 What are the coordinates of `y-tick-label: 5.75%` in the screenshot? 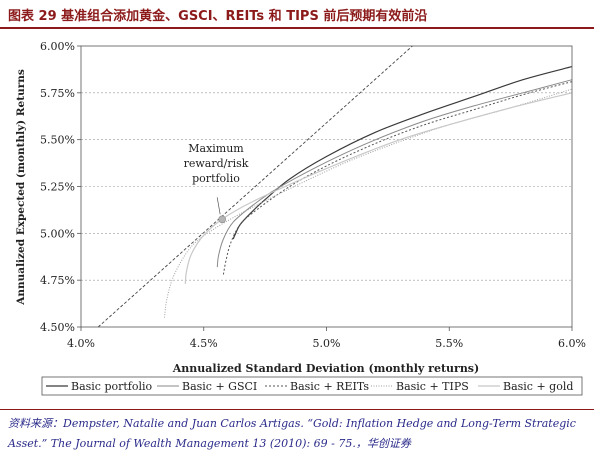 It's located at (57, 93).